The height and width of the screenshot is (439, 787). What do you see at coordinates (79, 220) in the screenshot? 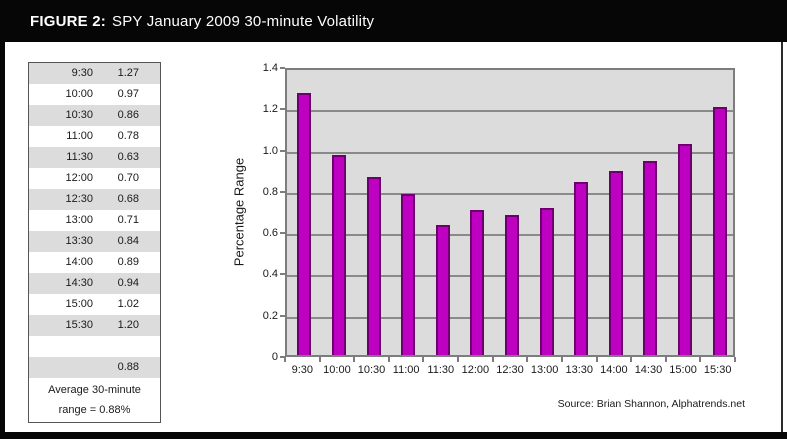
I see `table-cell-time: 13:00` at bounding box center [79, 220].